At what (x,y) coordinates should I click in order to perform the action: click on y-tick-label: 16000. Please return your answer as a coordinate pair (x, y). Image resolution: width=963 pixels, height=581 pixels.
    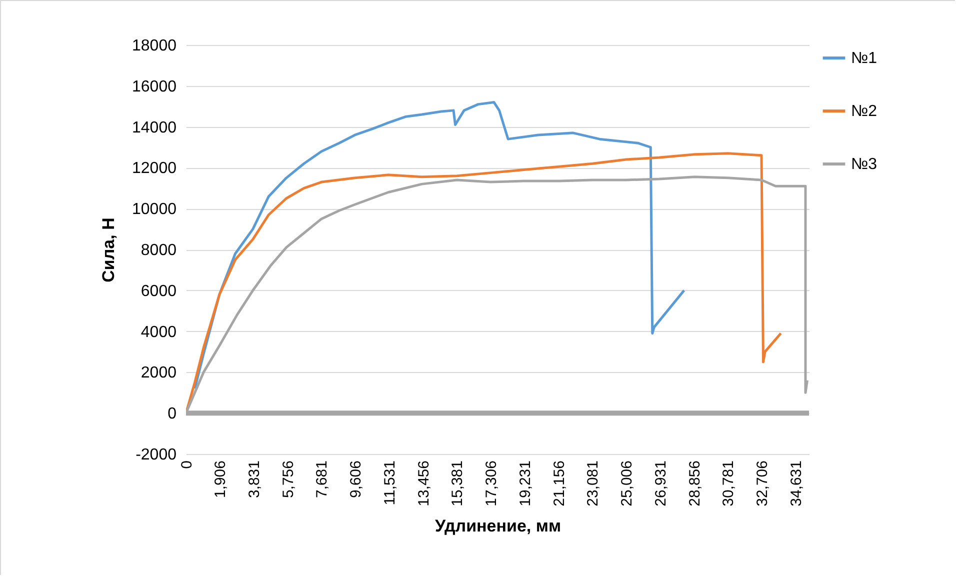
    Looking at the image, I should click on (154, 87).